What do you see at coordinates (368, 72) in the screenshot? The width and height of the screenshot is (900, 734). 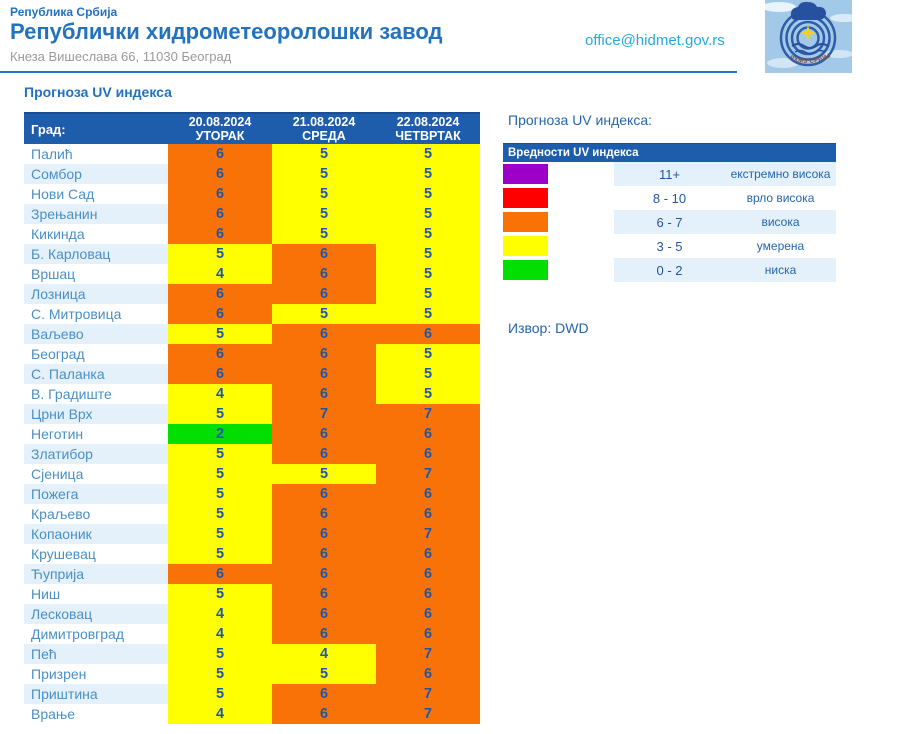 I see `header-divider` at bounding box center [368, 72].